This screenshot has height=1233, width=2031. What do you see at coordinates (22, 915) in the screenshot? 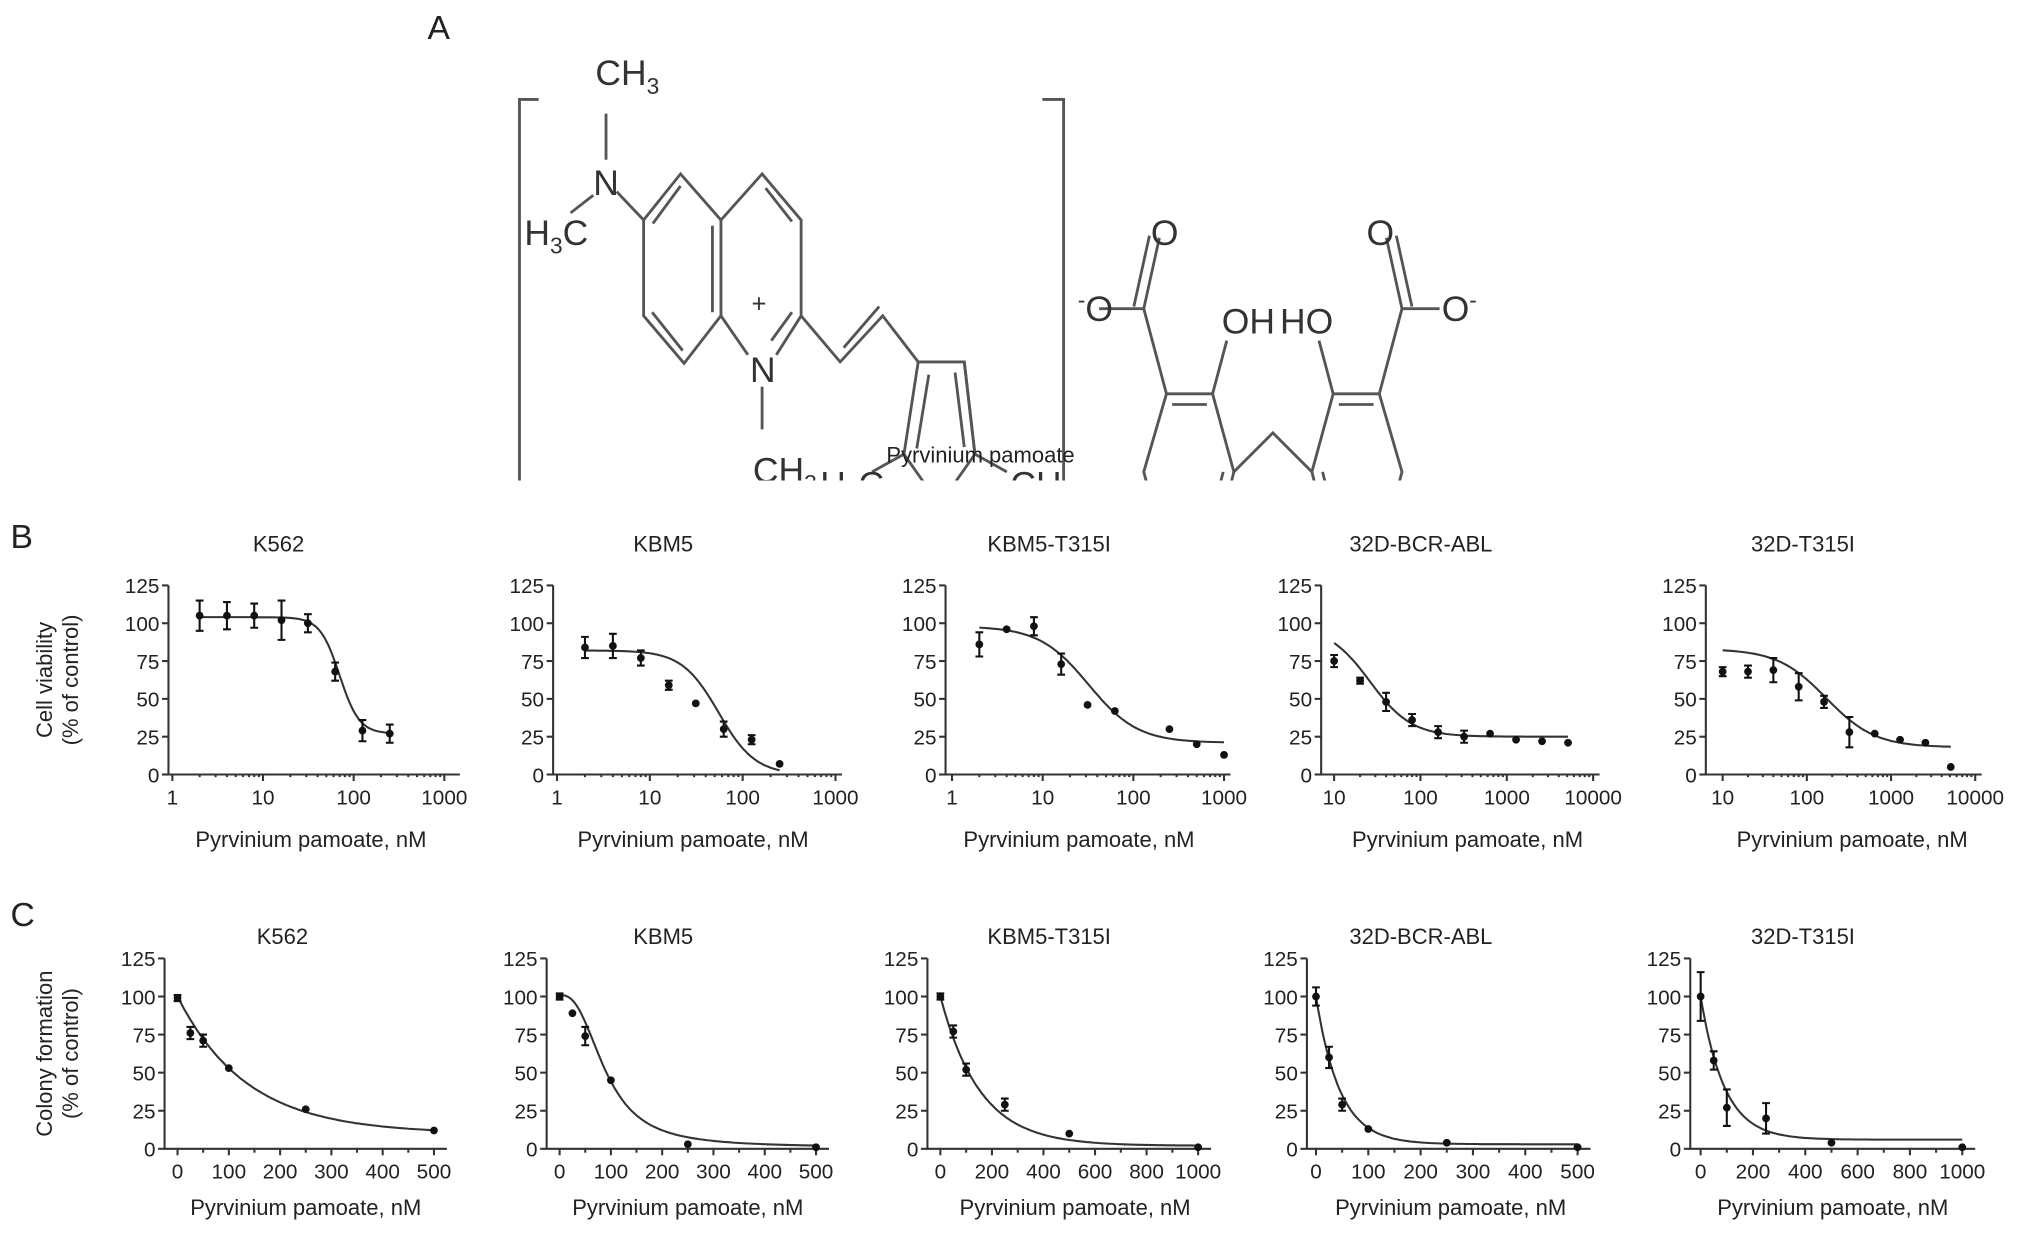
I see `panel-letter-c: C` at bounding box center [22, 915].